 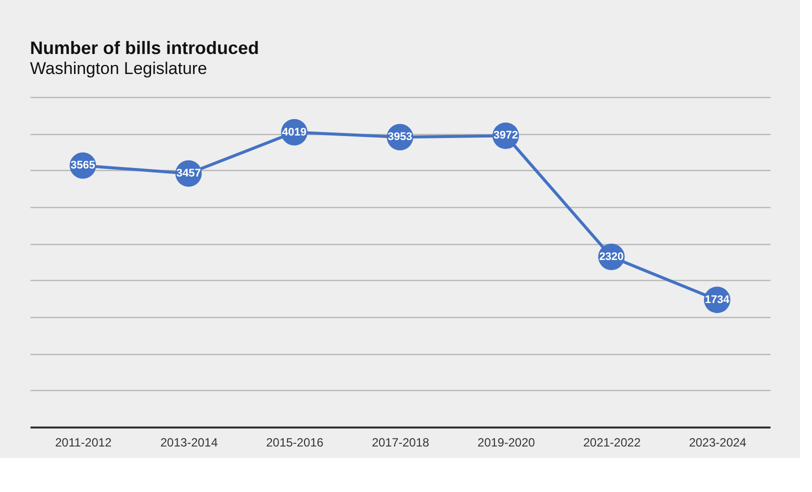 I want to click on x-tick-label: 2013-2014, so click(x=189, y=443).